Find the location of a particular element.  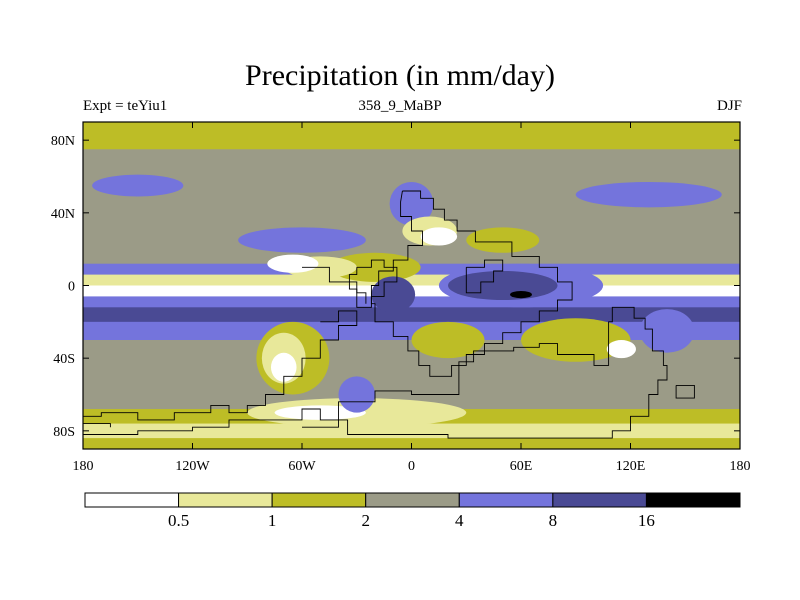

y-tick-label: 0 is located at coordinates (71, 287).